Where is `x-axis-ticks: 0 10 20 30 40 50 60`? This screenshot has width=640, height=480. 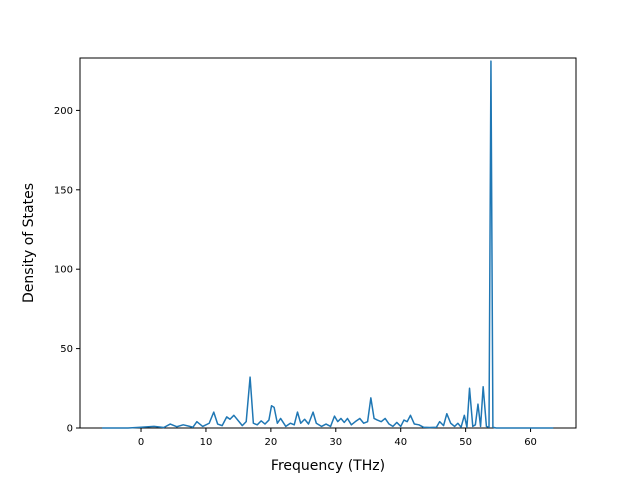 x-axis-ticks: 0 10 20 30 40 50 60 is located at coordinates (337, 438).